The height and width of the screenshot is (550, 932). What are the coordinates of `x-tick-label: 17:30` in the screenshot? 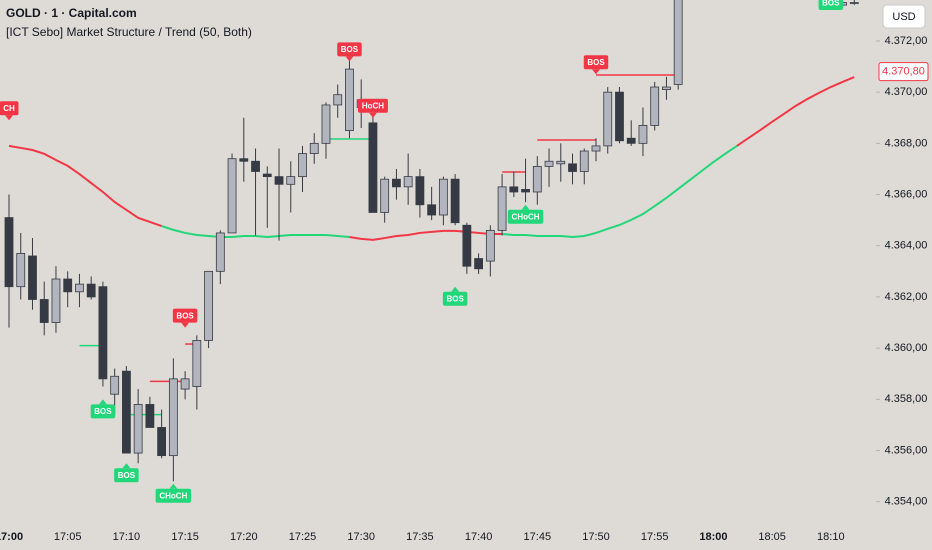 It's located at (361, 537).